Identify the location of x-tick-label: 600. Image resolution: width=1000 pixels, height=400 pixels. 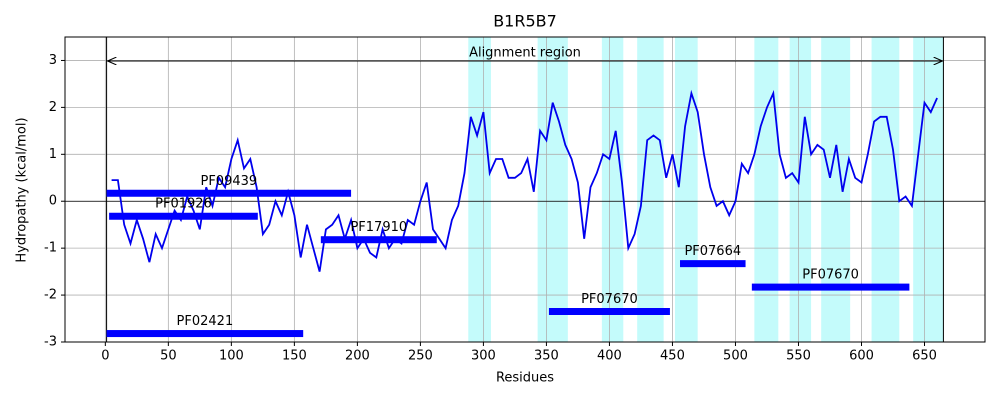
(861, 356).